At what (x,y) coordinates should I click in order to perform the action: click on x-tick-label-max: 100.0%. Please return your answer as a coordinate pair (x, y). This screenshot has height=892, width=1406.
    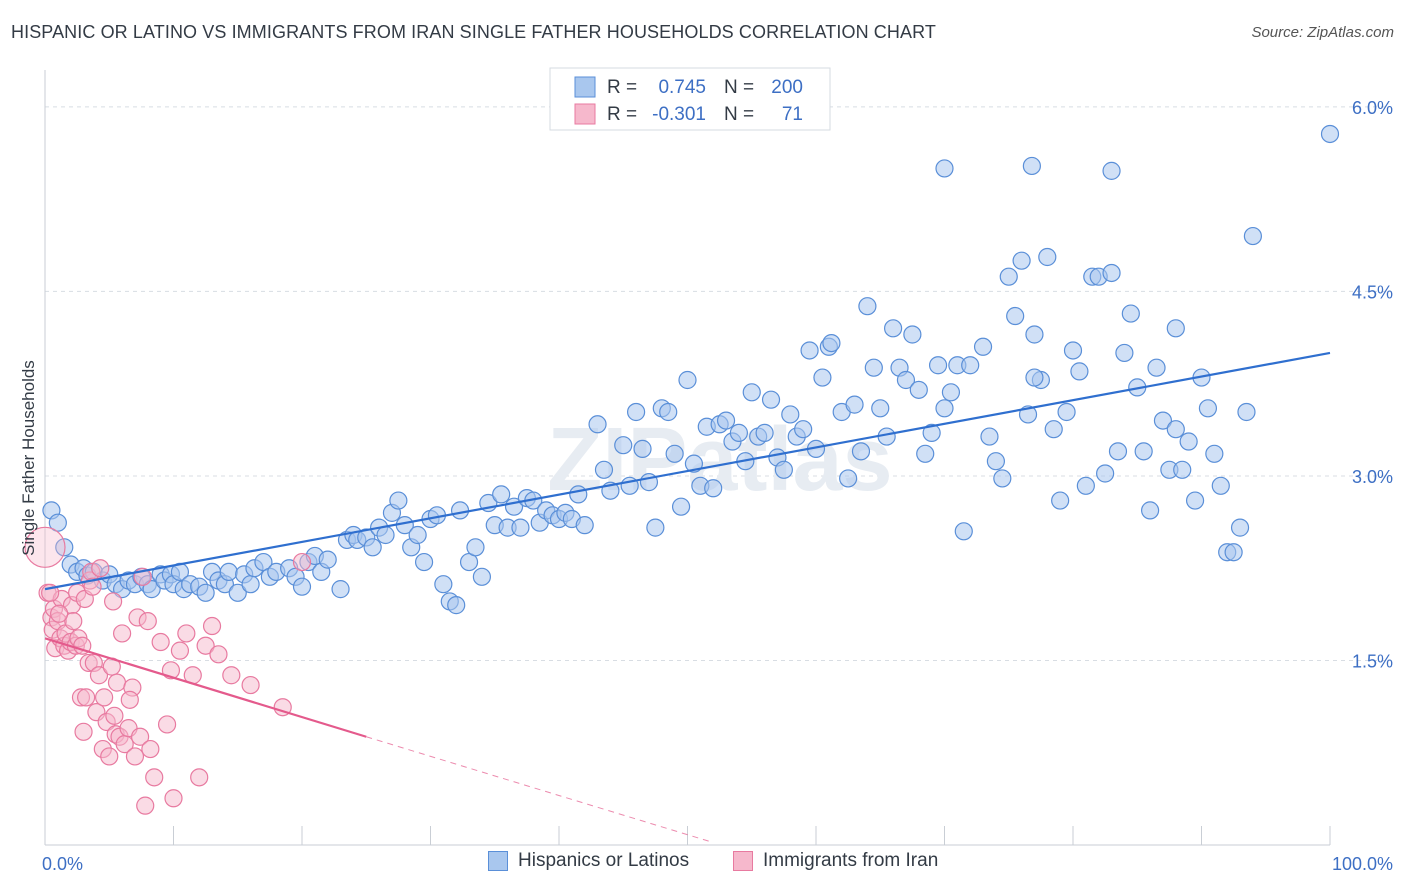
    Looking at the image, I should click on (1362, 864).